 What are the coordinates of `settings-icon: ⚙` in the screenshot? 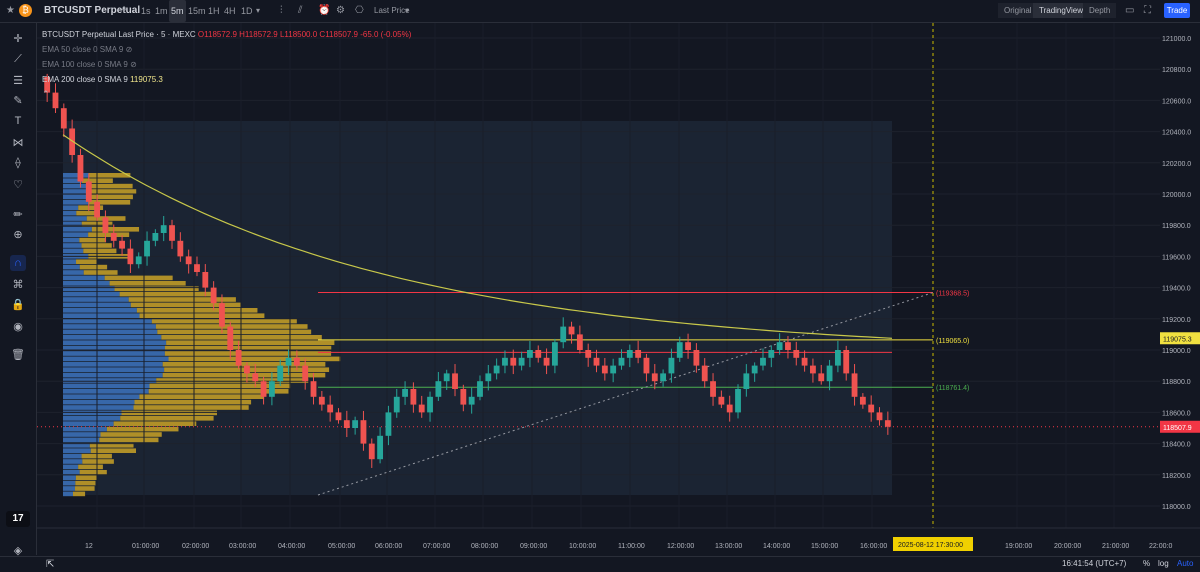 It's located at (340, 11).